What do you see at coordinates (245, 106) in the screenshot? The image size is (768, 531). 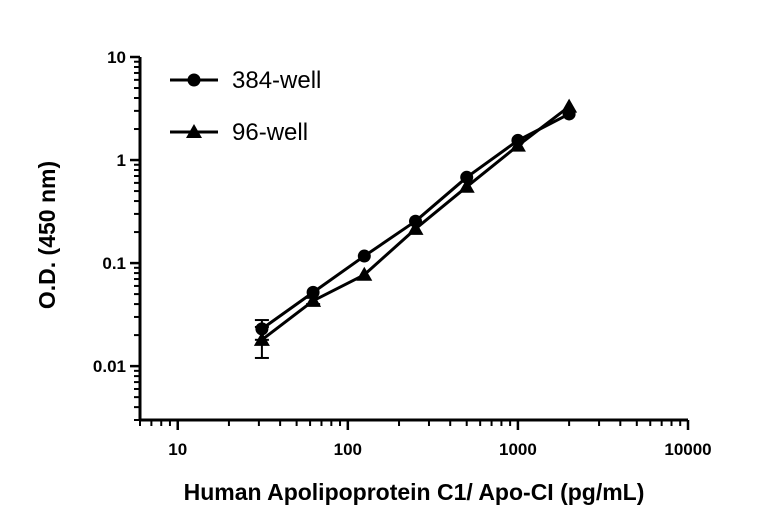 I see `legend: 384-well 96-well` at bounding box center [245, 106].